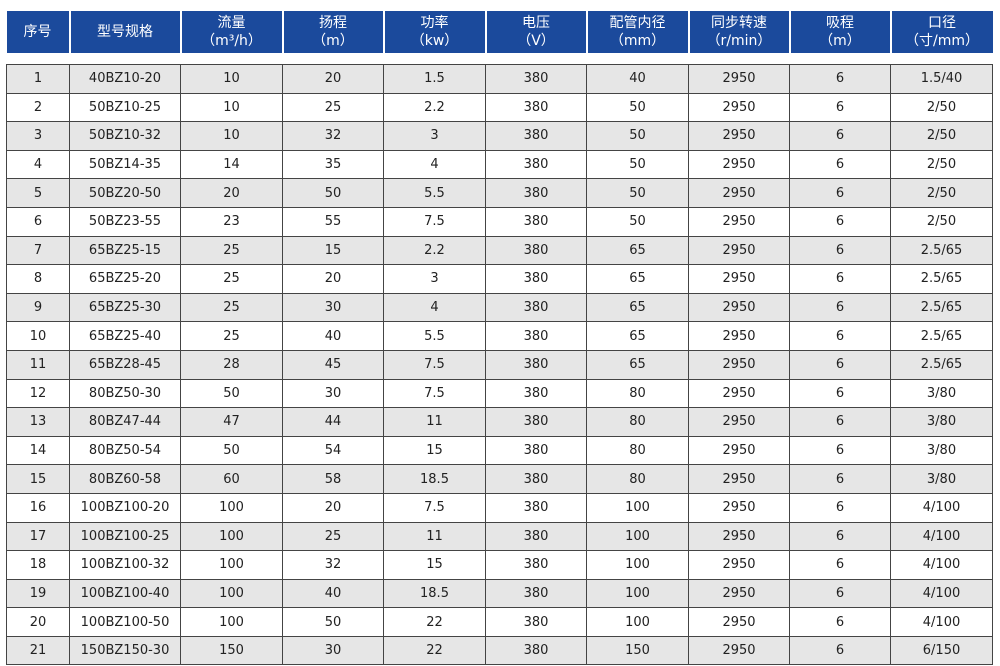 The height and width of the screenshot is (666, 1000). What do you see at coordinates (434, 23) in the screenshot?
I see `header-line1: 功率` at bounding box center [434, 23].